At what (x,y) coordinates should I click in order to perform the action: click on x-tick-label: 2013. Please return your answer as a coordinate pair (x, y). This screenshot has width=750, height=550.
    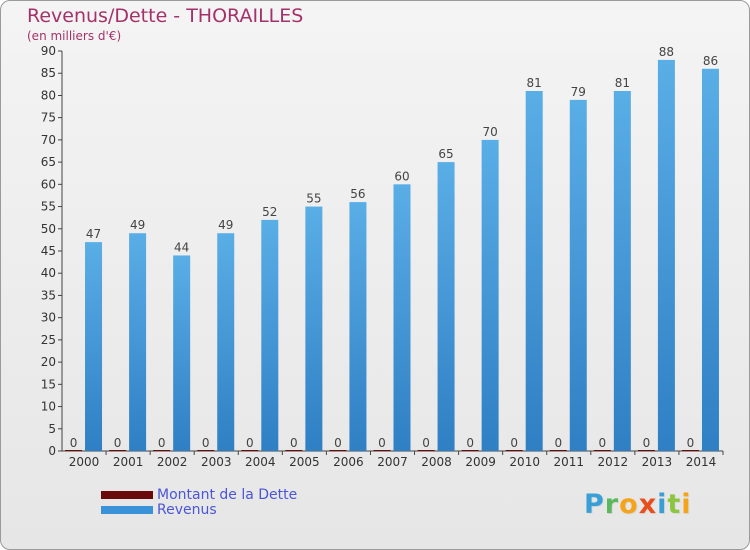
    Looking at the image, I should click on (657, 462).